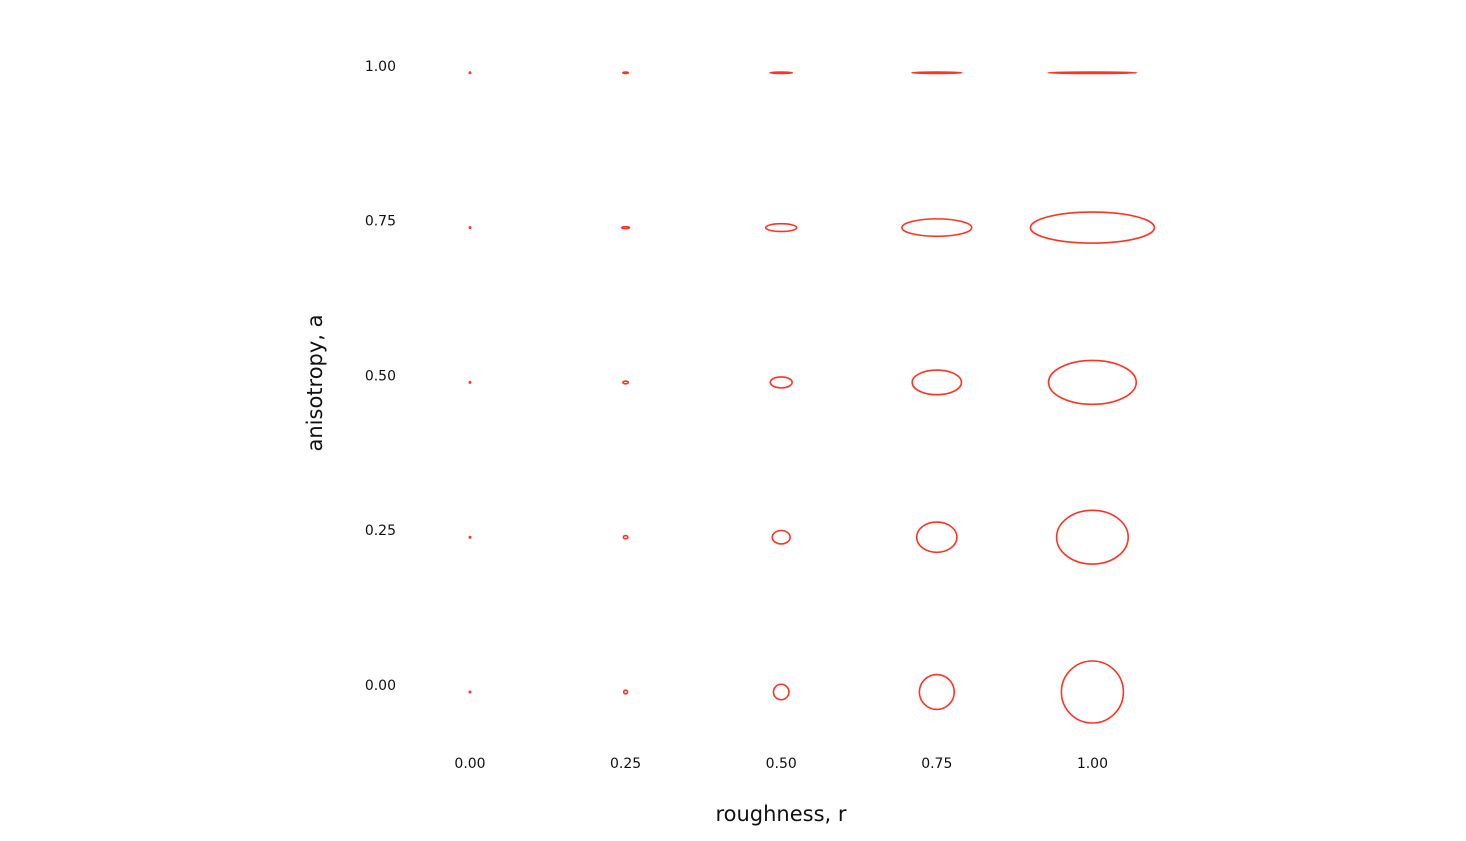 Image resolution: width=1466 pixels, height=841 pixels. Describe the element at coordinates (380, 686) in the screenshot. I see `y-tick-label: 0.00` at that location.